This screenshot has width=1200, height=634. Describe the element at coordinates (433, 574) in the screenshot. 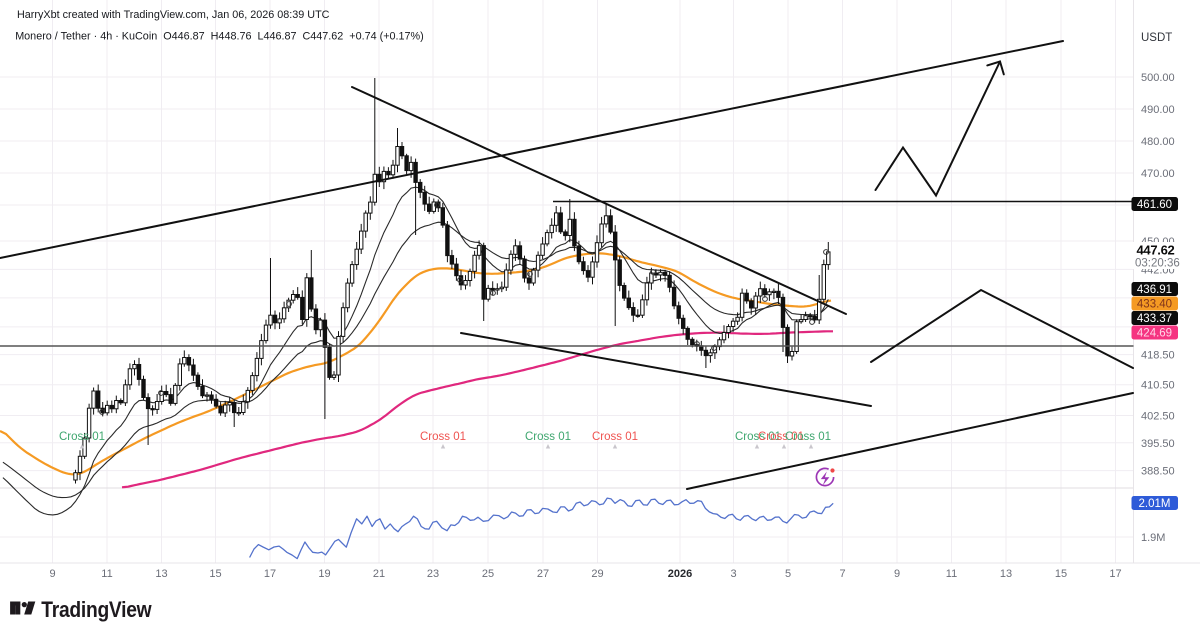

I see `svg-text: 23` at that location.